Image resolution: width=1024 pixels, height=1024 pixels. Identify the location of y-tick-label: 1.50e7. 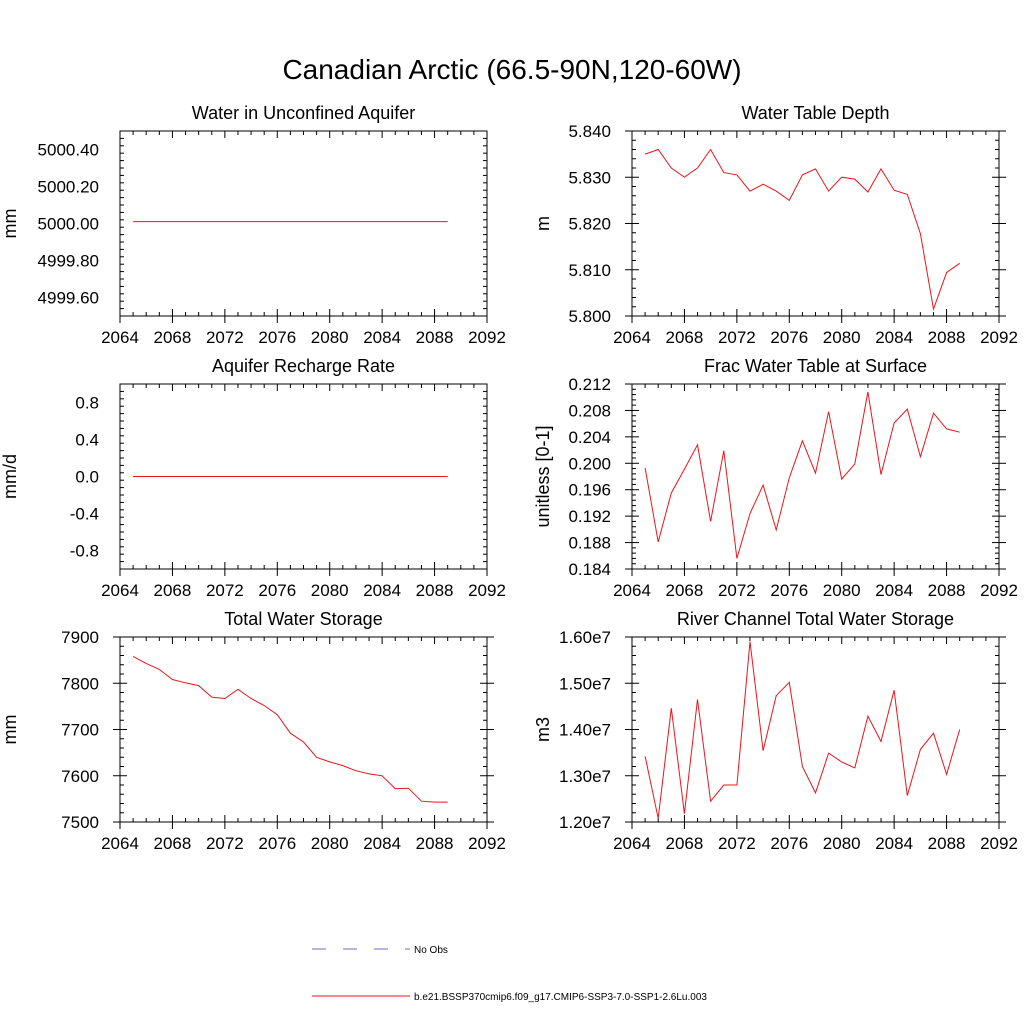
(585, 683).